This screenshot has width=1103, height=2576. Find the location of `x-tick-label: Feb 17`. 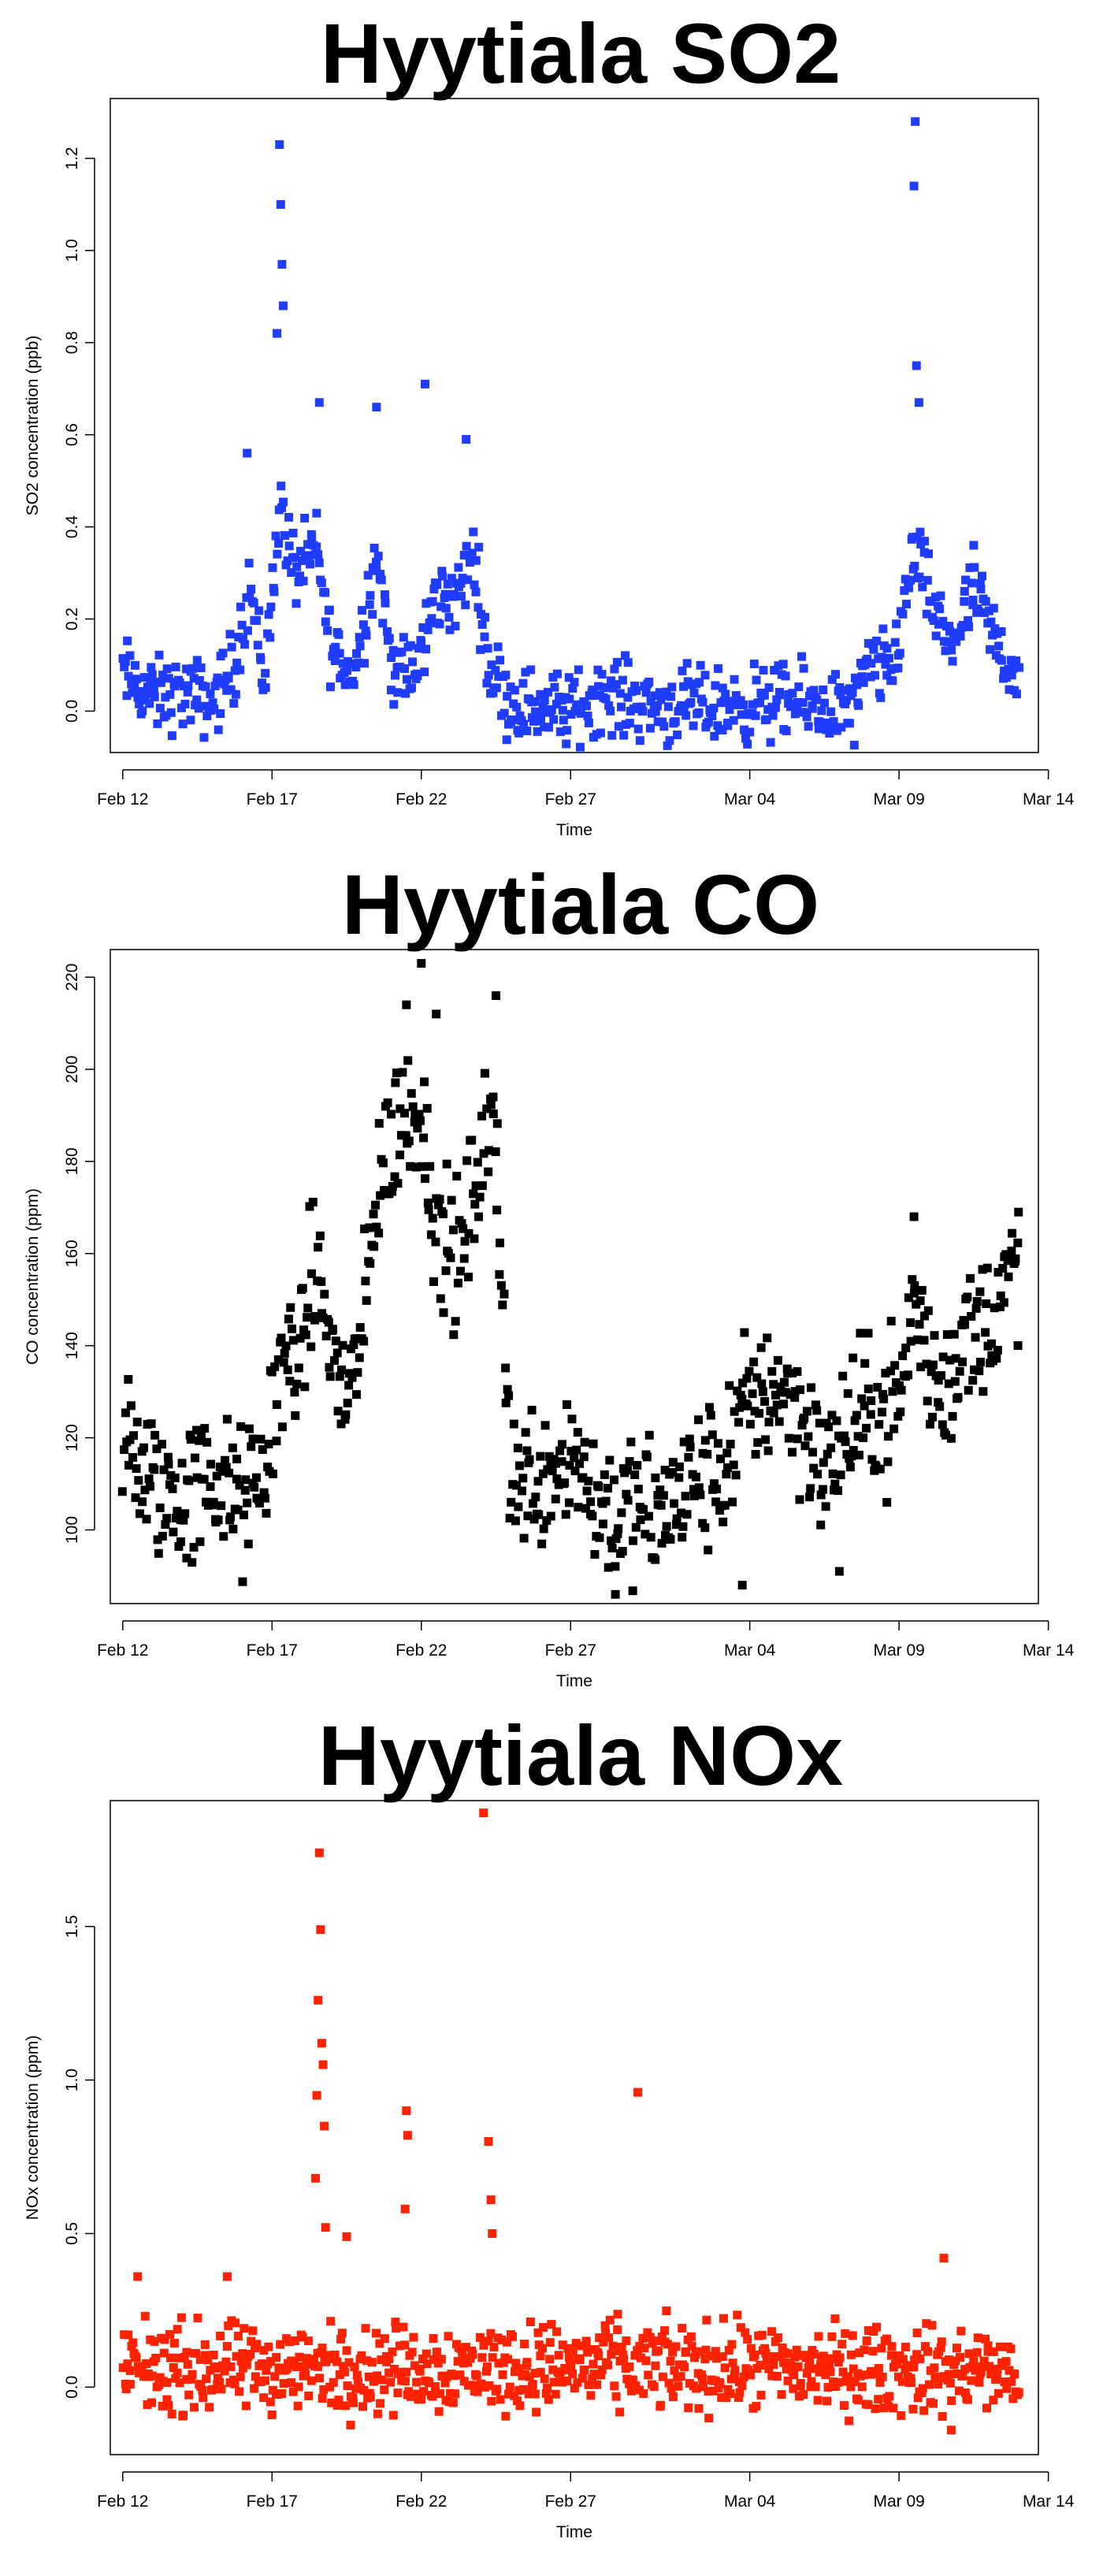

x-tick-label: Feb 17 is located at coordinates (272, 2501).